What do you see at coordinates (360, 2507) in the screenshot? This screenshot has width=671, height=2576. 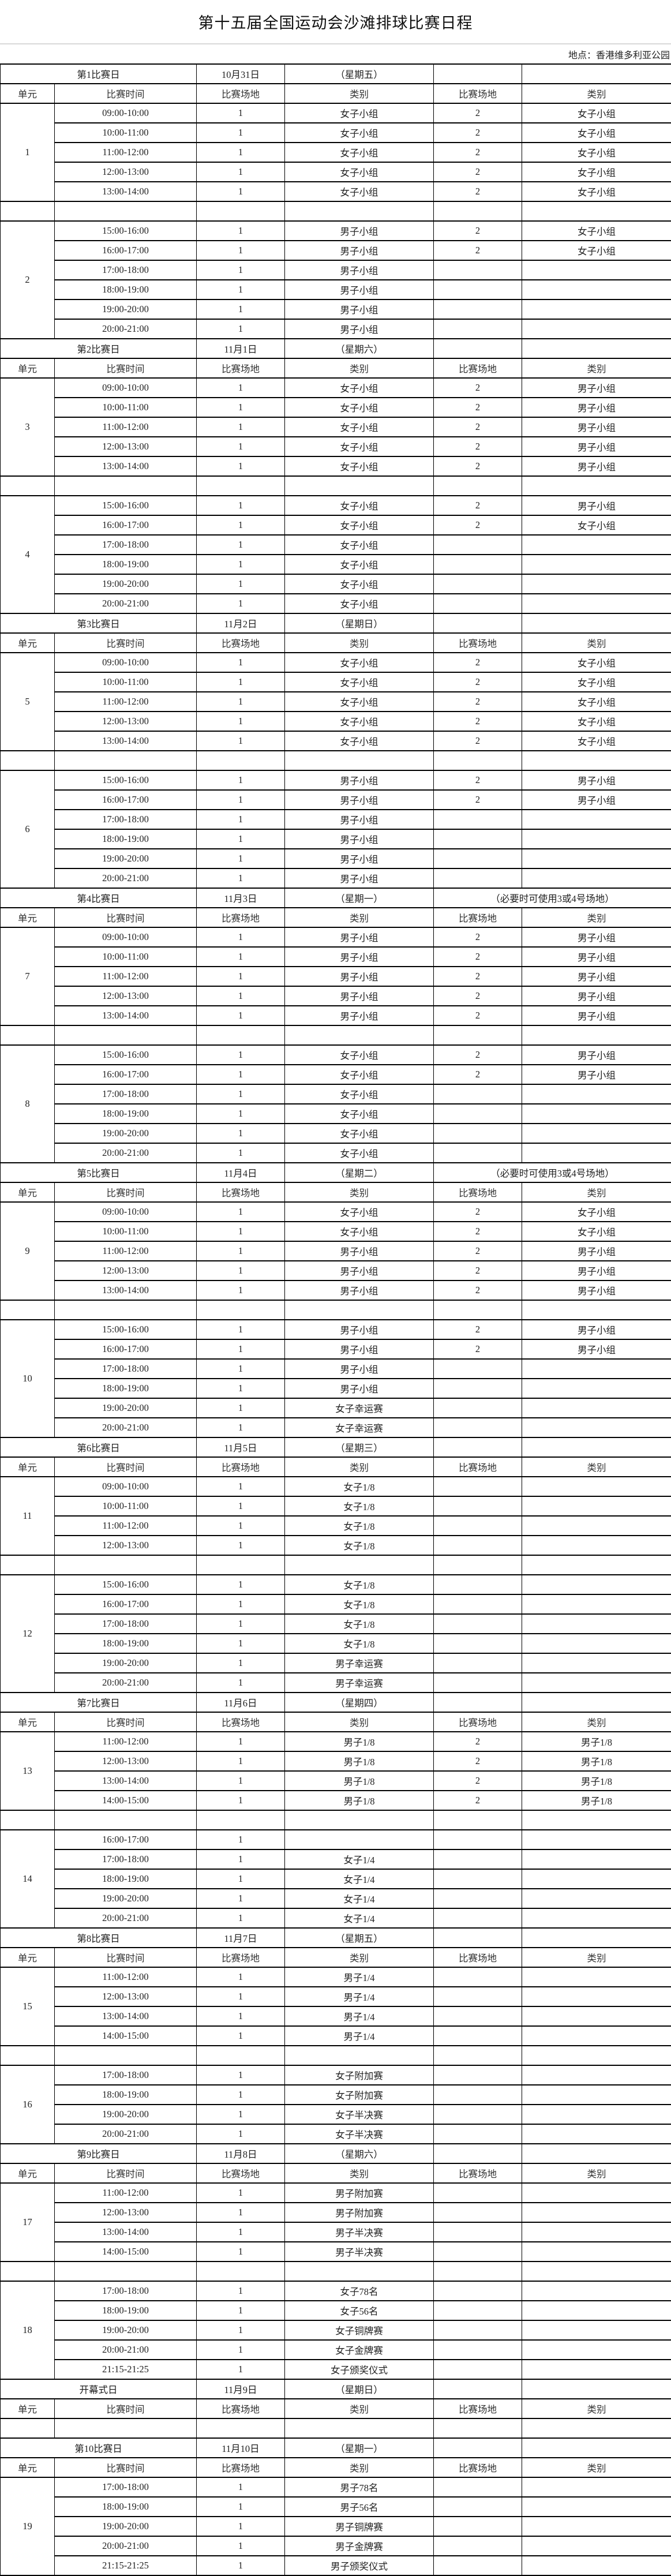 I see `category-1: 男子56名` at bounding box center [360, 2507].